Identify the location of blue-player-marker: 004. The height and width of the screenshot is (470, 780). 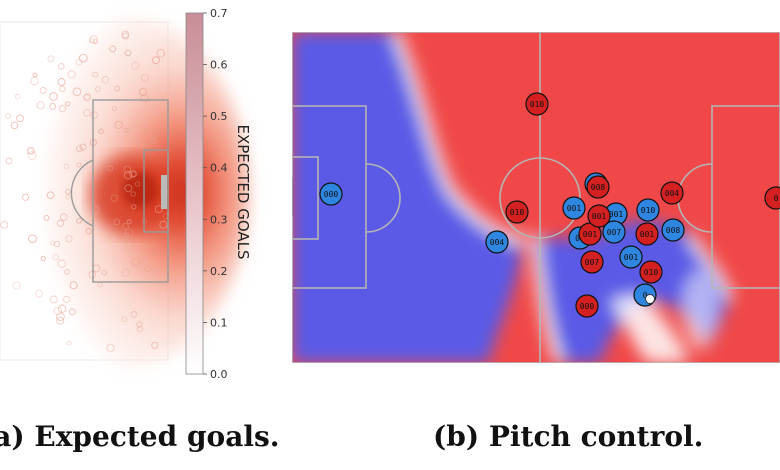
(497, 242).